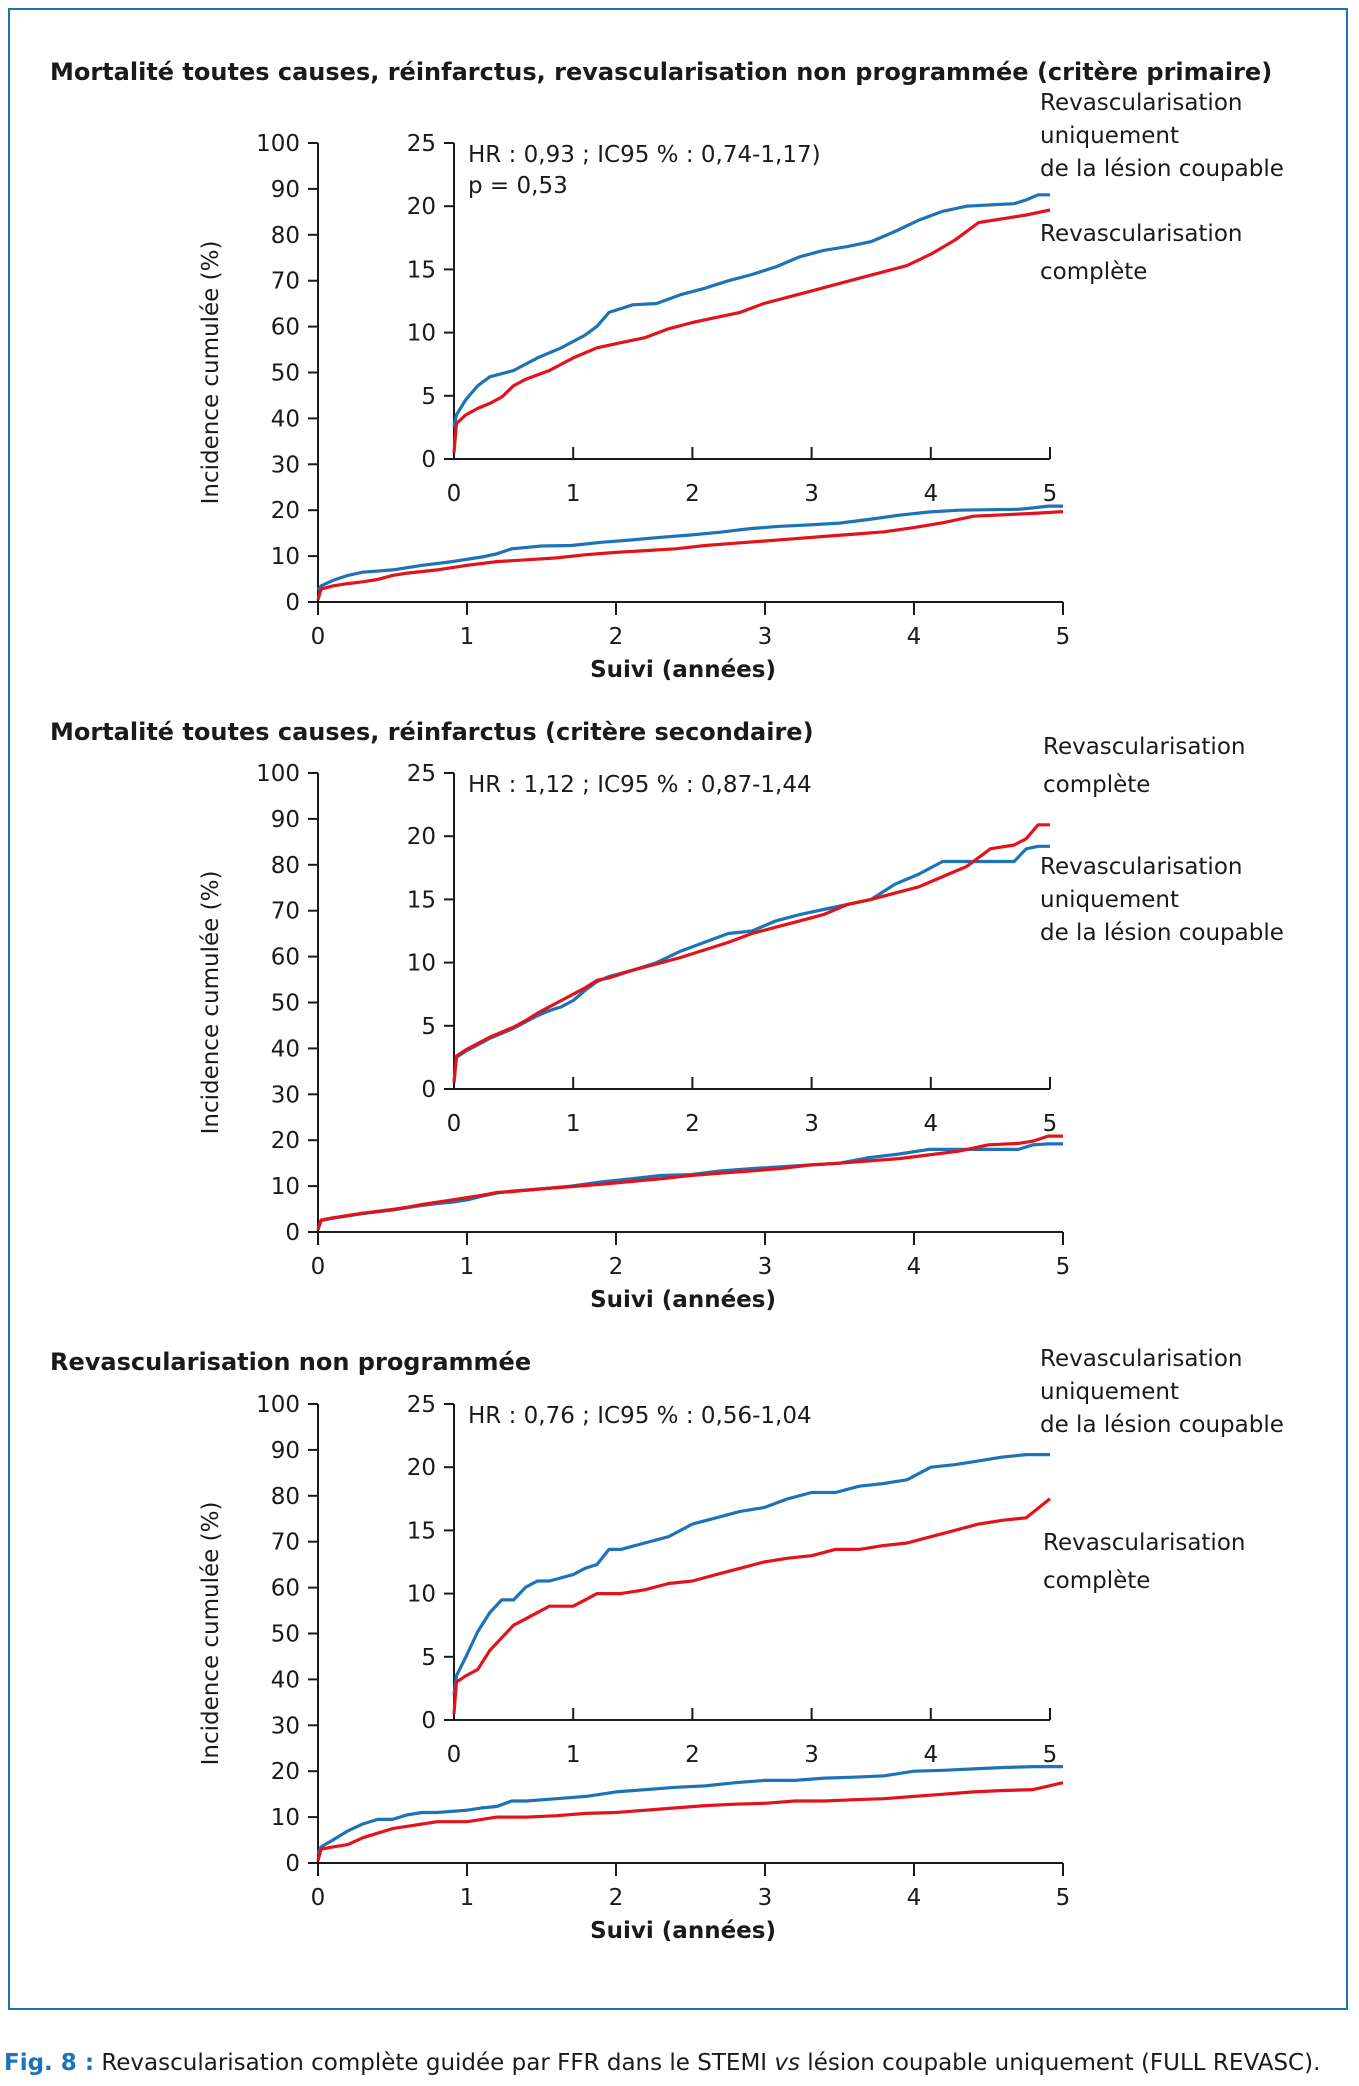 The height and width of the screenshot is (2086, 1359). Describe the element at coordinates (518, 186) in the screenshot. I see `inset-annotation: p = 0,53` at that location.